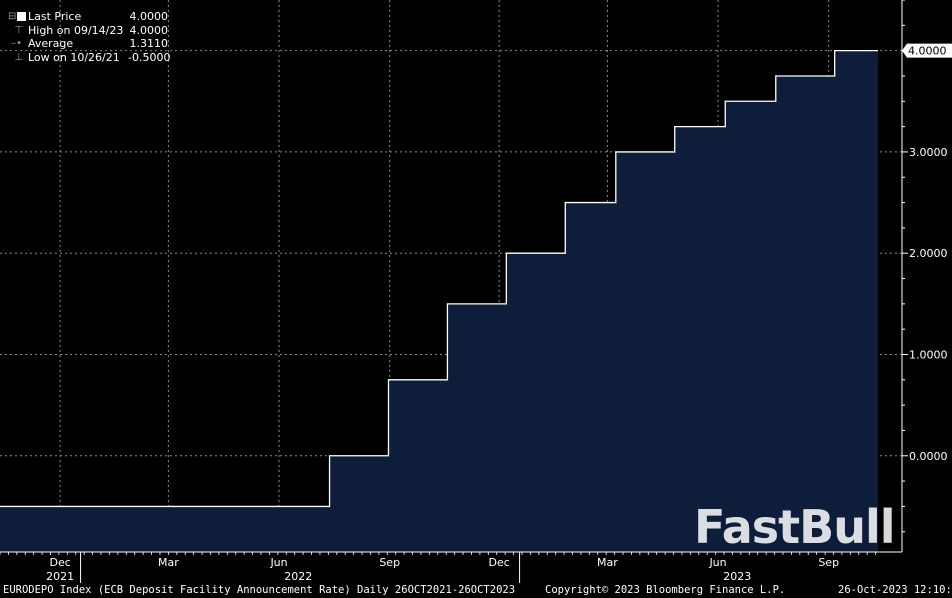 The width and height of the screenshot is (952, 598). Describe the element at coordinates (928, 152) in the screenshot. I see `y-tick-label: 3.0000` at that location.